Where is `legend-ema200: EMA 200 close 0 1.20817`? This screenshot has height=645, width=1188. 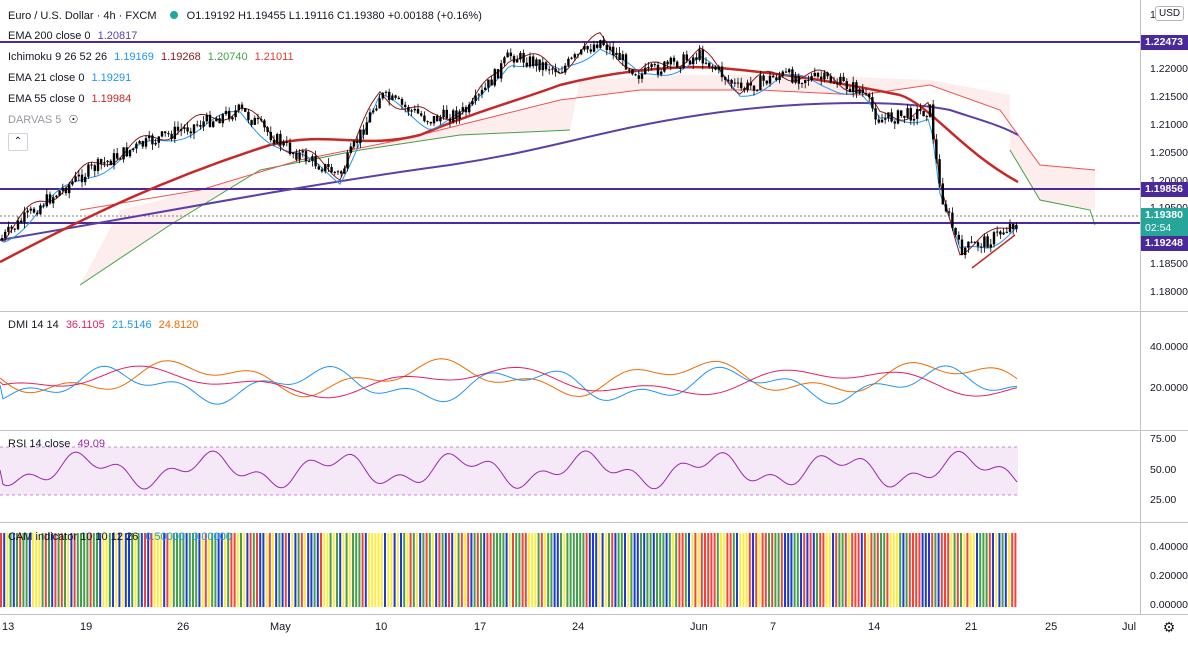 legend-ema200: EMA 200 close 0 1.20817 is located at coordinates (73, 36).